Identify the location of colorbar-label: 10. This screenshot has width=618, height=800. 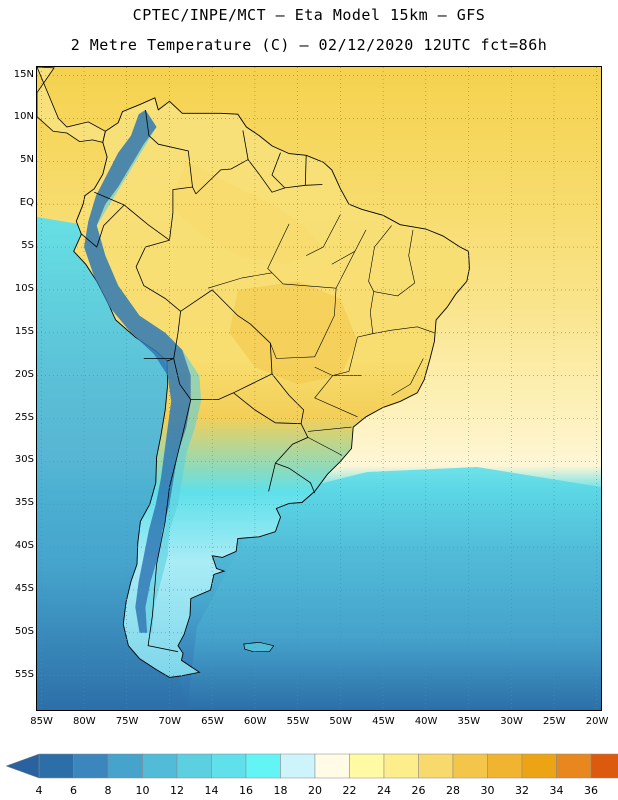
(143, 790).